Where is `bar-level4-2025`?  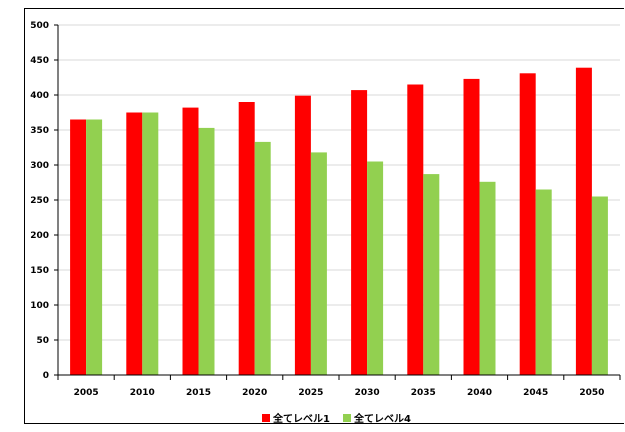 bar-level4-2025 is located at coordinates (318, 263).